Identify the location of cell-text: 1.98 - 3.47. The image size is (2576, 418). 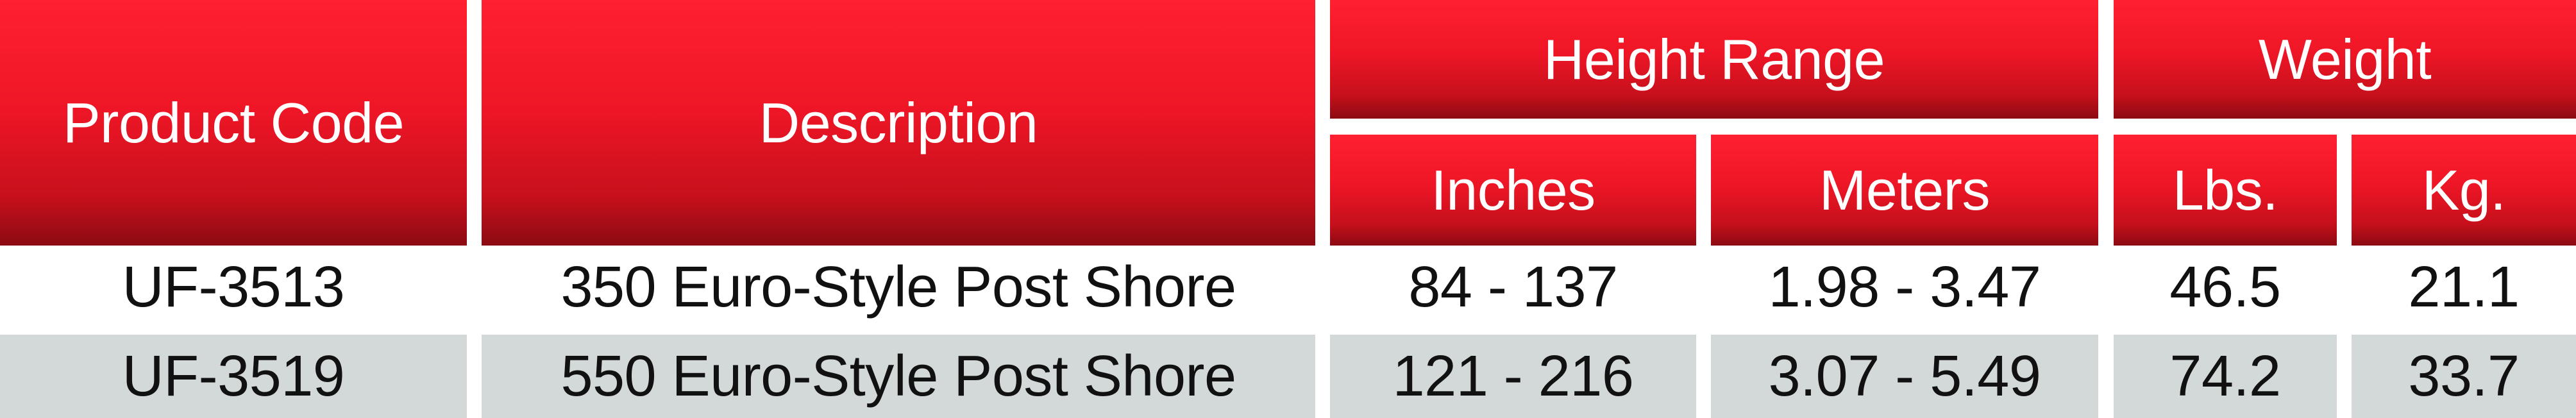
(1904, 287).